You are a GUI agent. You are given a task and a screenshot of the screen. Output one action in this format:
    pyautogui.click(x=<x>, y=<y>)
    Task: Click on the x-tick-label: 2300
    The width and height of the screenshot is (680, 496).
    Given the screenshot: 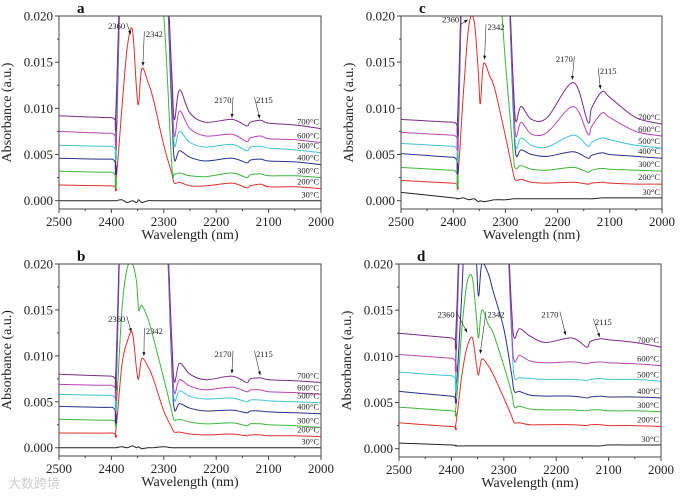 What is the action you would take?
    pyautogui.click(x=164, y=468)
    